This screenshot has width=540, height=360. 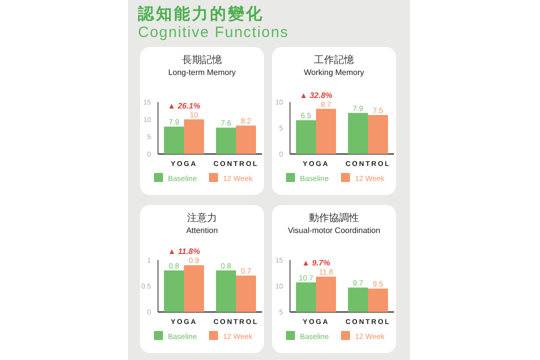 What do you see at coordinates (184, 251) in the screenshot?
I see `annotation: ▲ 11.8%` at bounding box center [184, 251].